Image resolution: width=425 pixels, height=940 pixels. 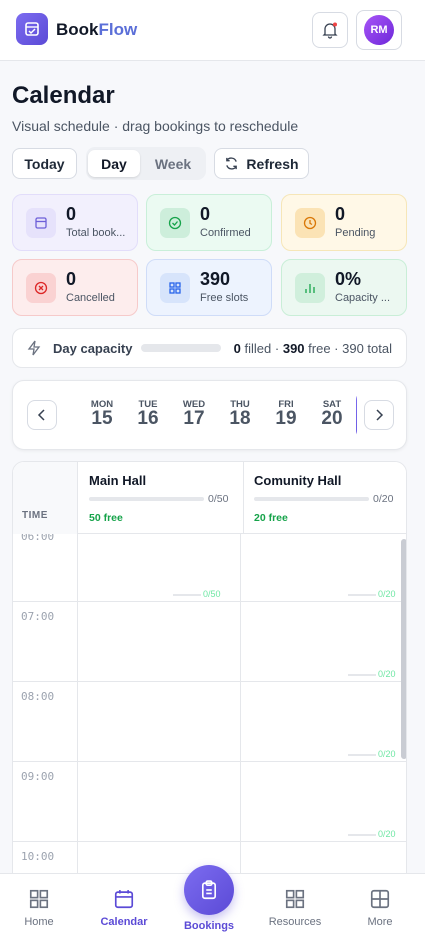 I want to click on day-number: 17, so click(x=194, y=418).